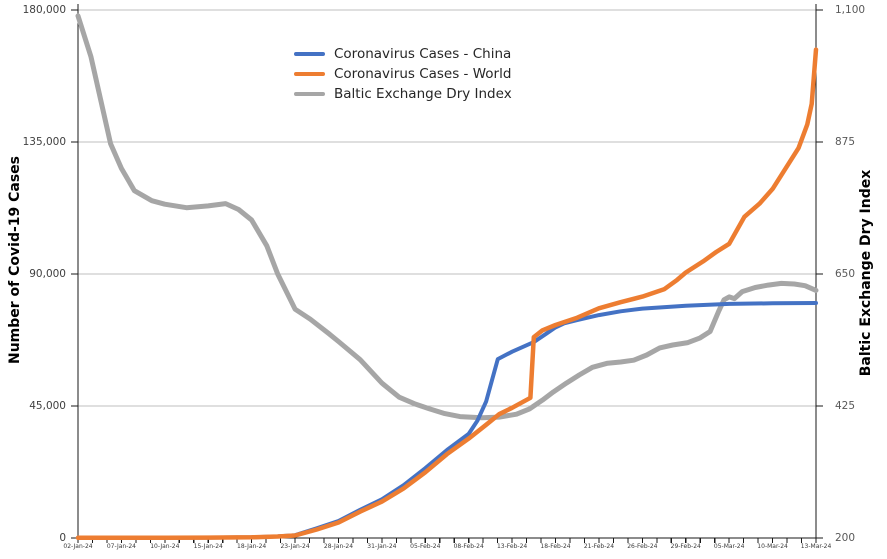 The height and width of the screenshot is (559, 887). What do you see at coordinates (555, 546) in the screenshot?
I see `x-axis-tick-label: 18-Feb-24` at bounding box center [555, 546].